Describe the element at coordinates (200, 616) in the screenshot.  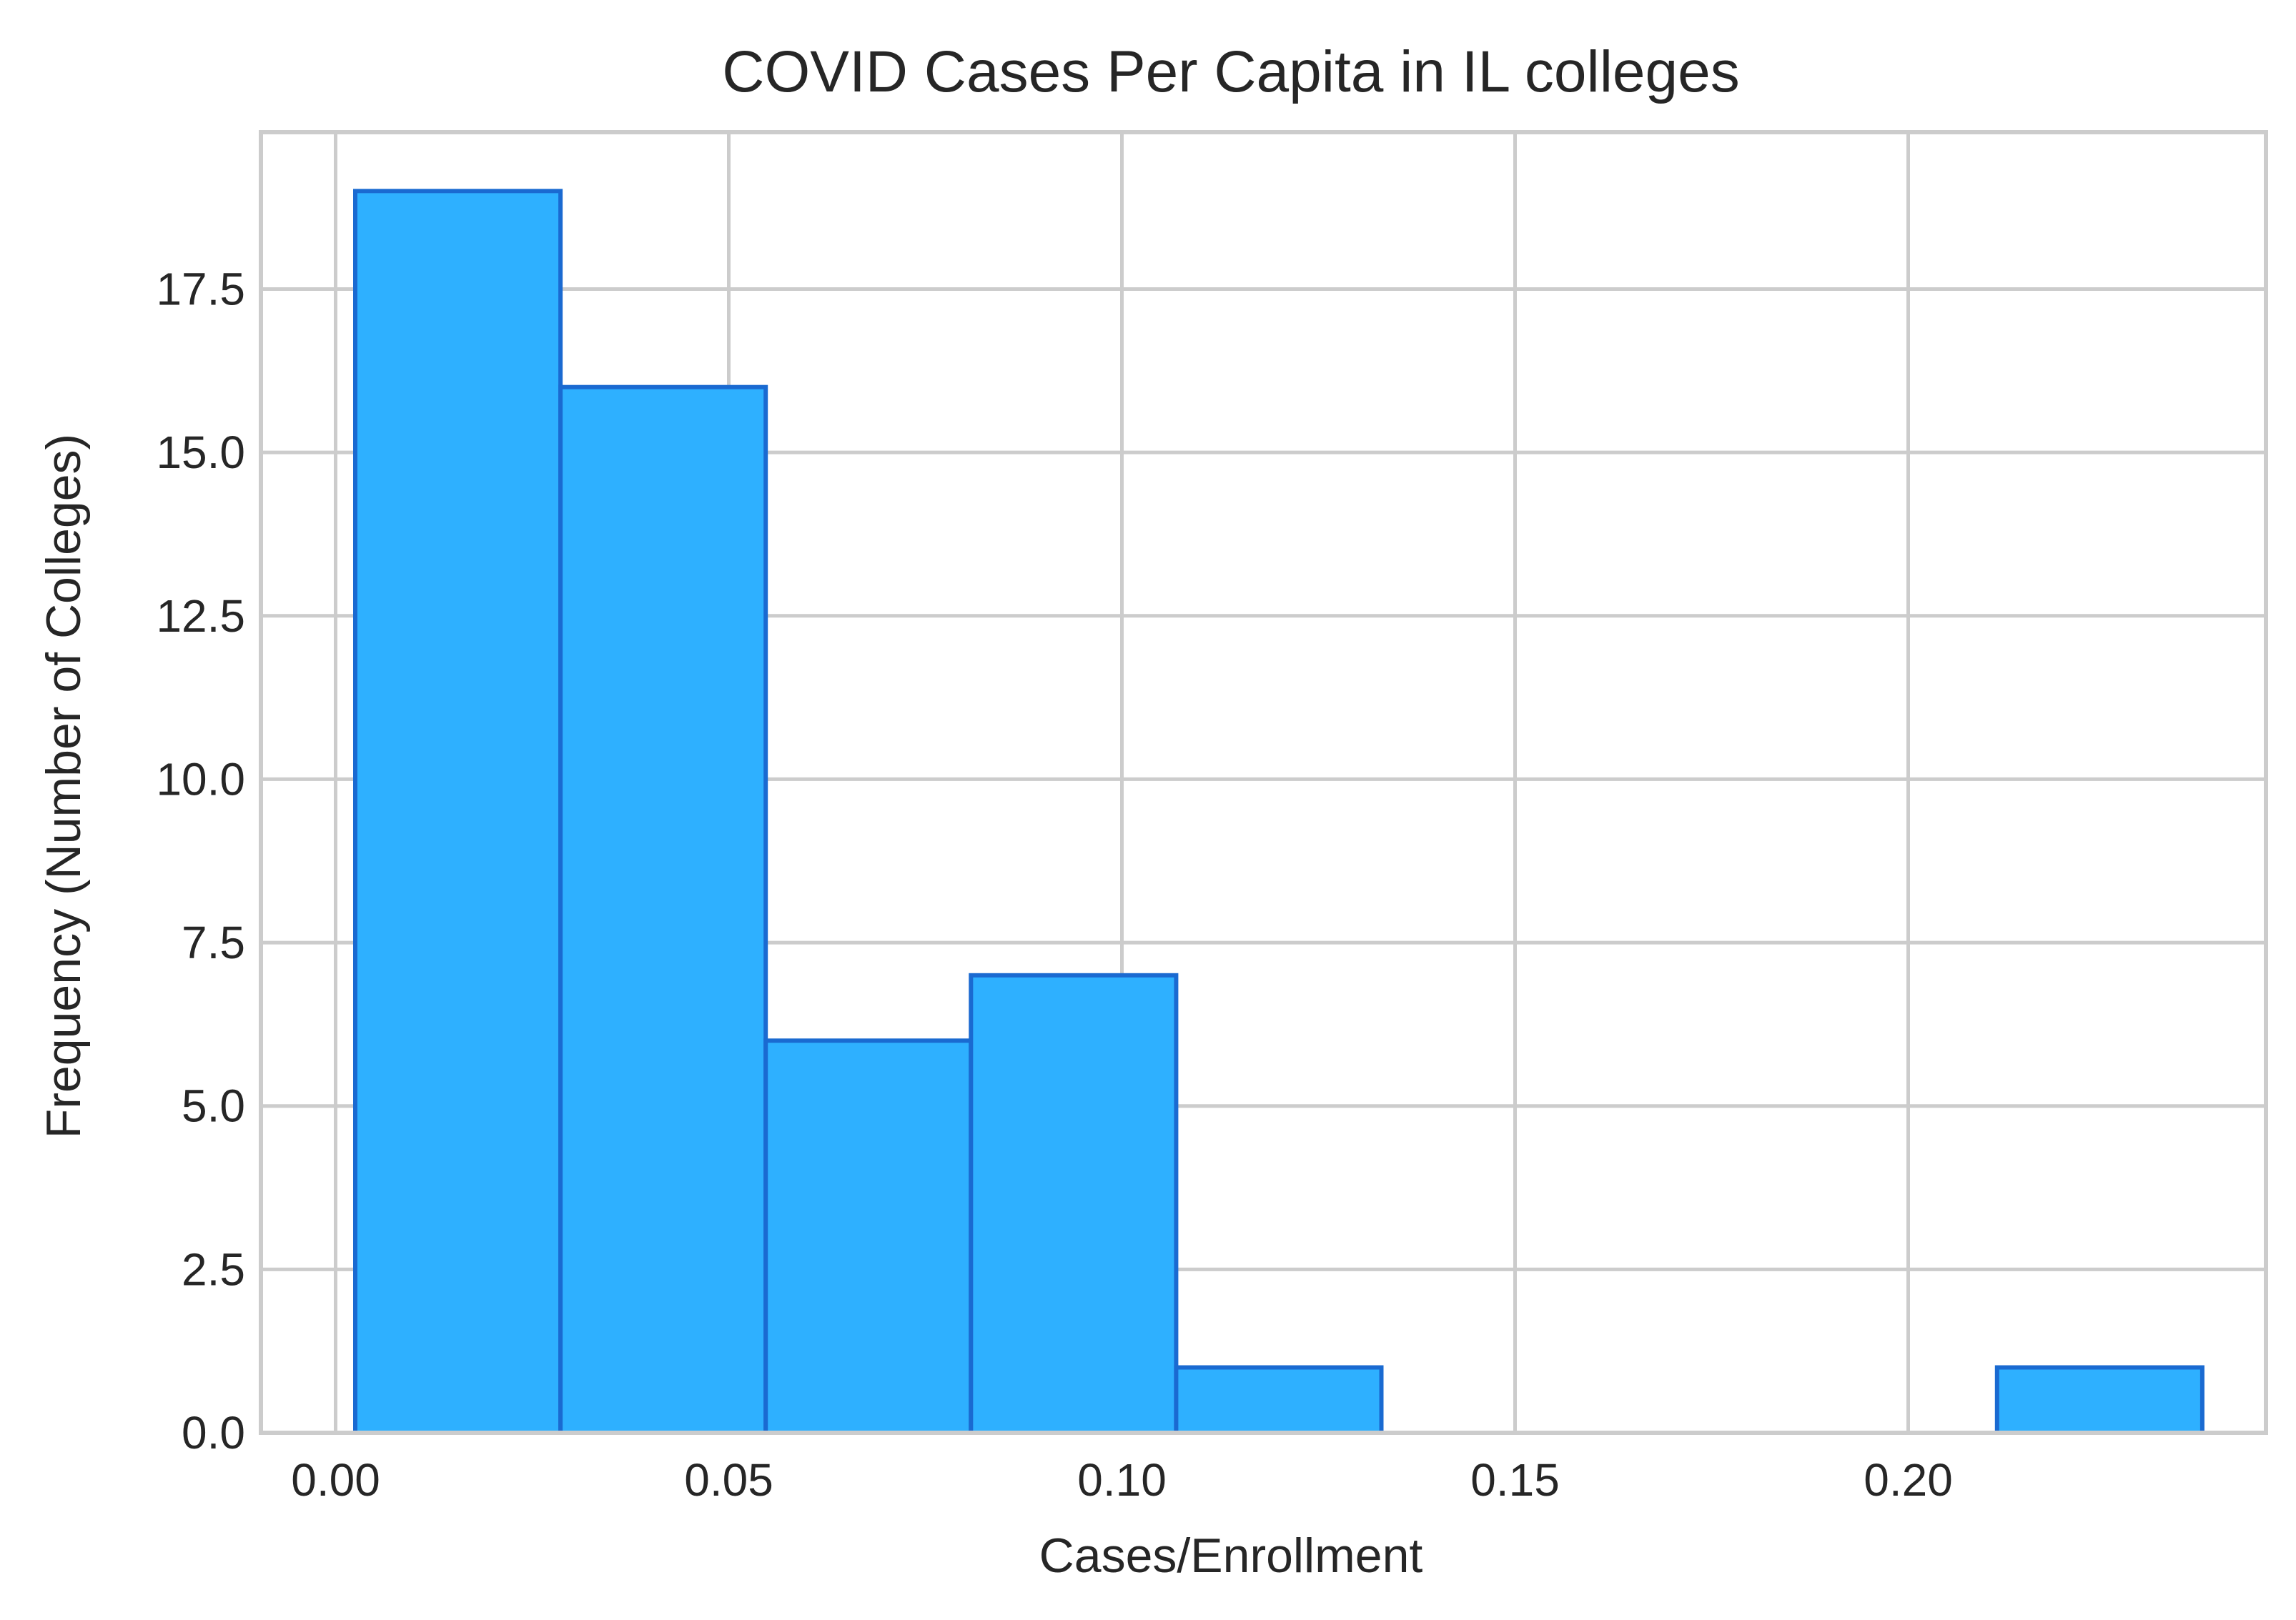
I see `y-tick-label: 12.5` at that location.